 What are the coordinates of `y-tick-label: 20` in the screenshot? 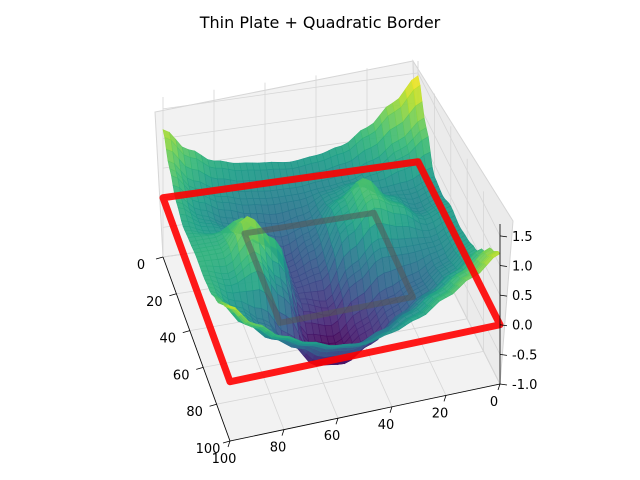 It's located at (154, 302).